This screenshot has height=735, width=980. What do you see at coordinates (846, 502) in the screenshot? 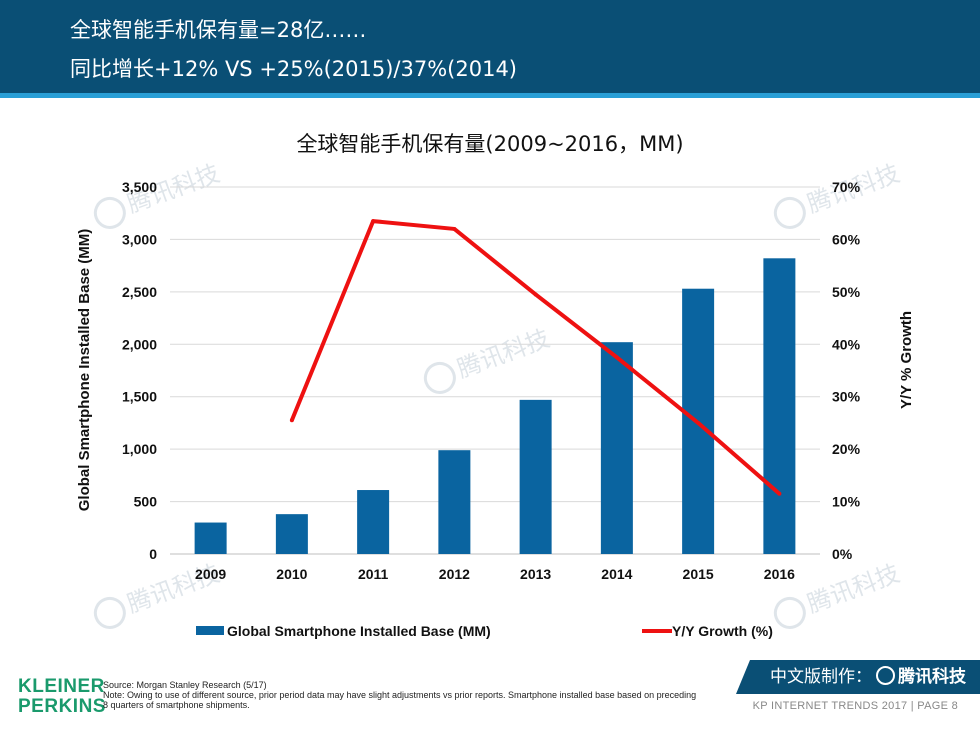
I see `y-right-tick-label: 10%` at bounding box center [846, 502].